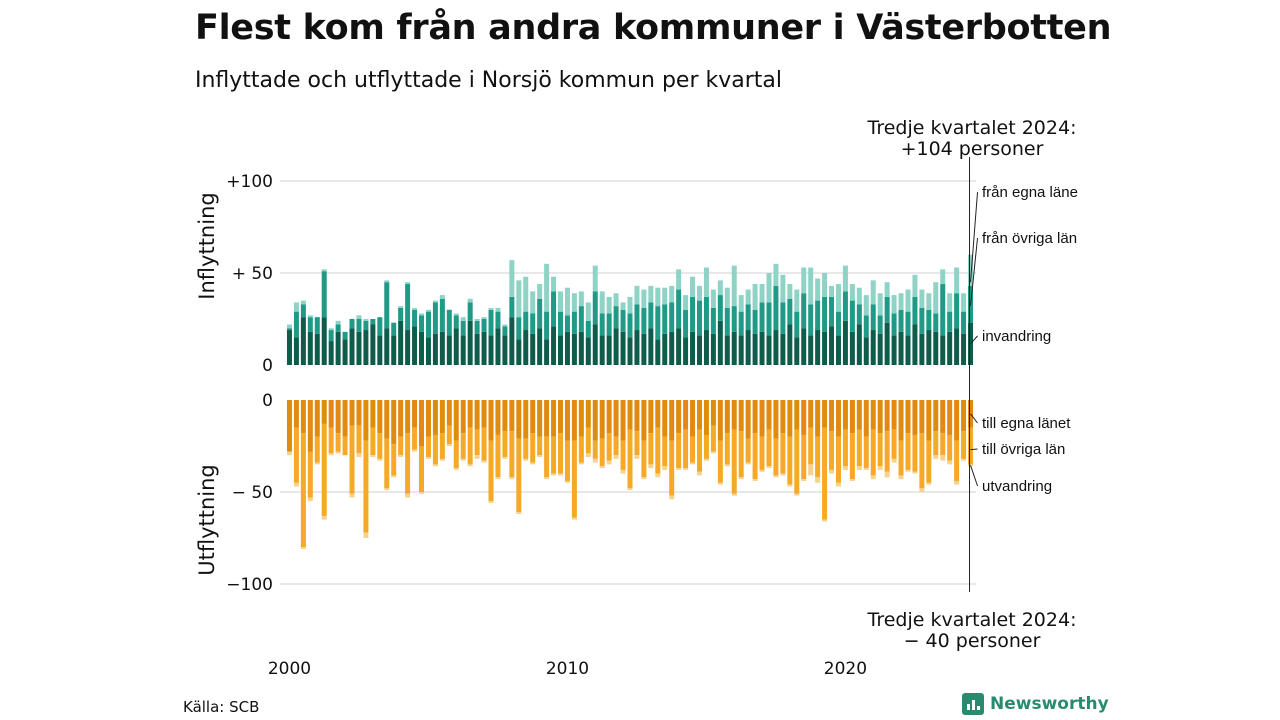  What do you see at coordinates (289, 669) in the screenshot?
I see `x-tick-label: 2000` at bounding box center [289, 669].